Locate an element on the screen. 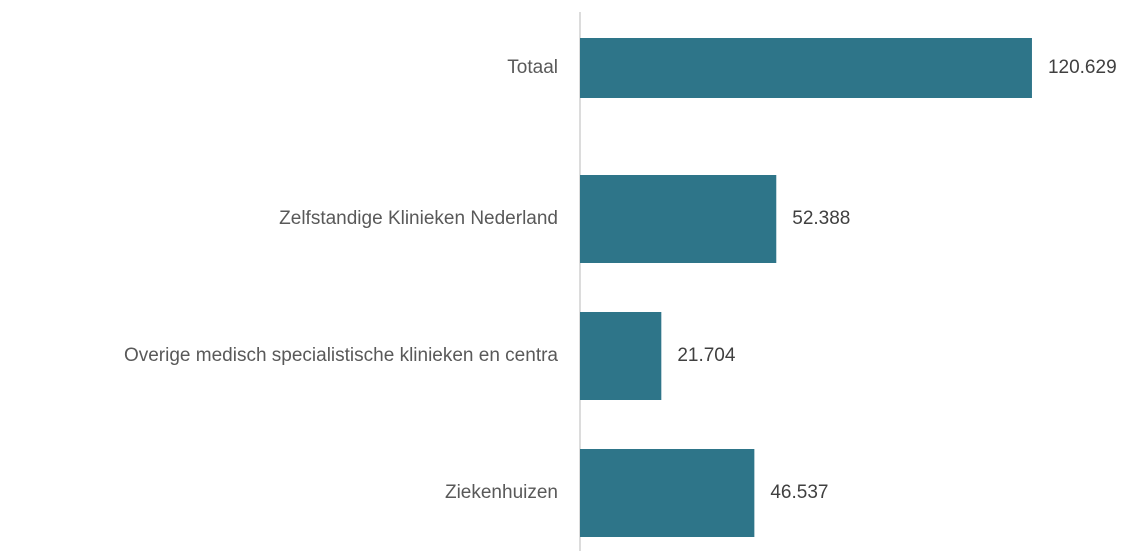  value-label: 21.704 is located at coordinates (706, 355).